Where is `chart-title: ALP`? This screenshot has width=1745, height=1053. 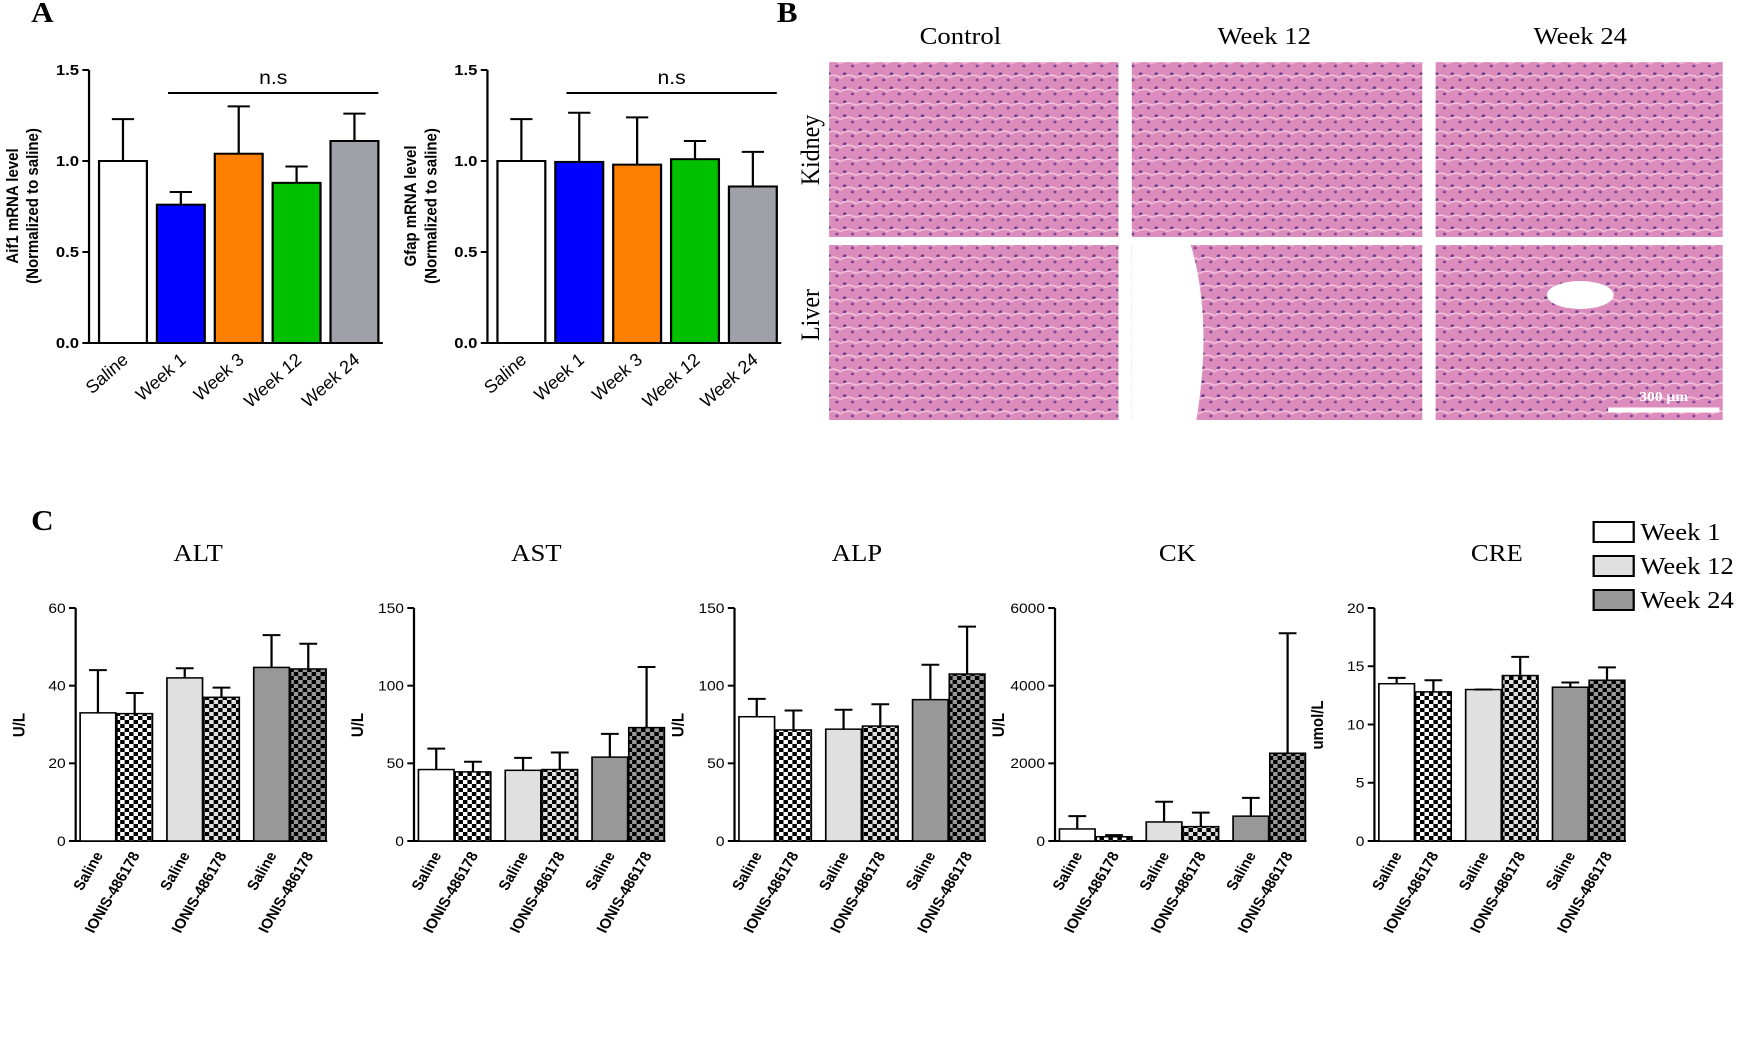
chart-title: ALP is located at coordinates (857, 553).